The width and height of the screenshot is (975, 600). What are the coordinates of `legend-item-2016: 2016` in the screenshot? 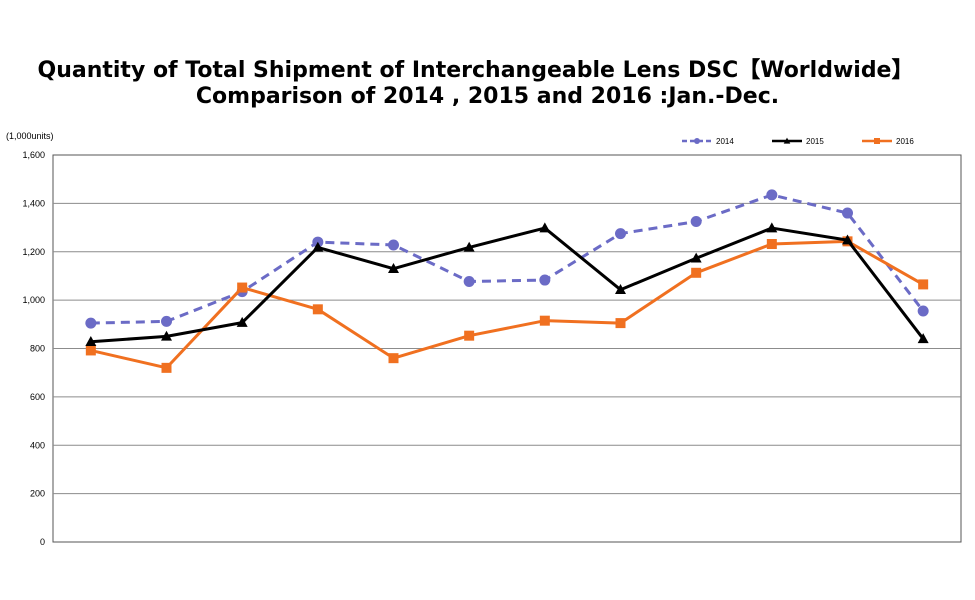 It's located at (888, 141).